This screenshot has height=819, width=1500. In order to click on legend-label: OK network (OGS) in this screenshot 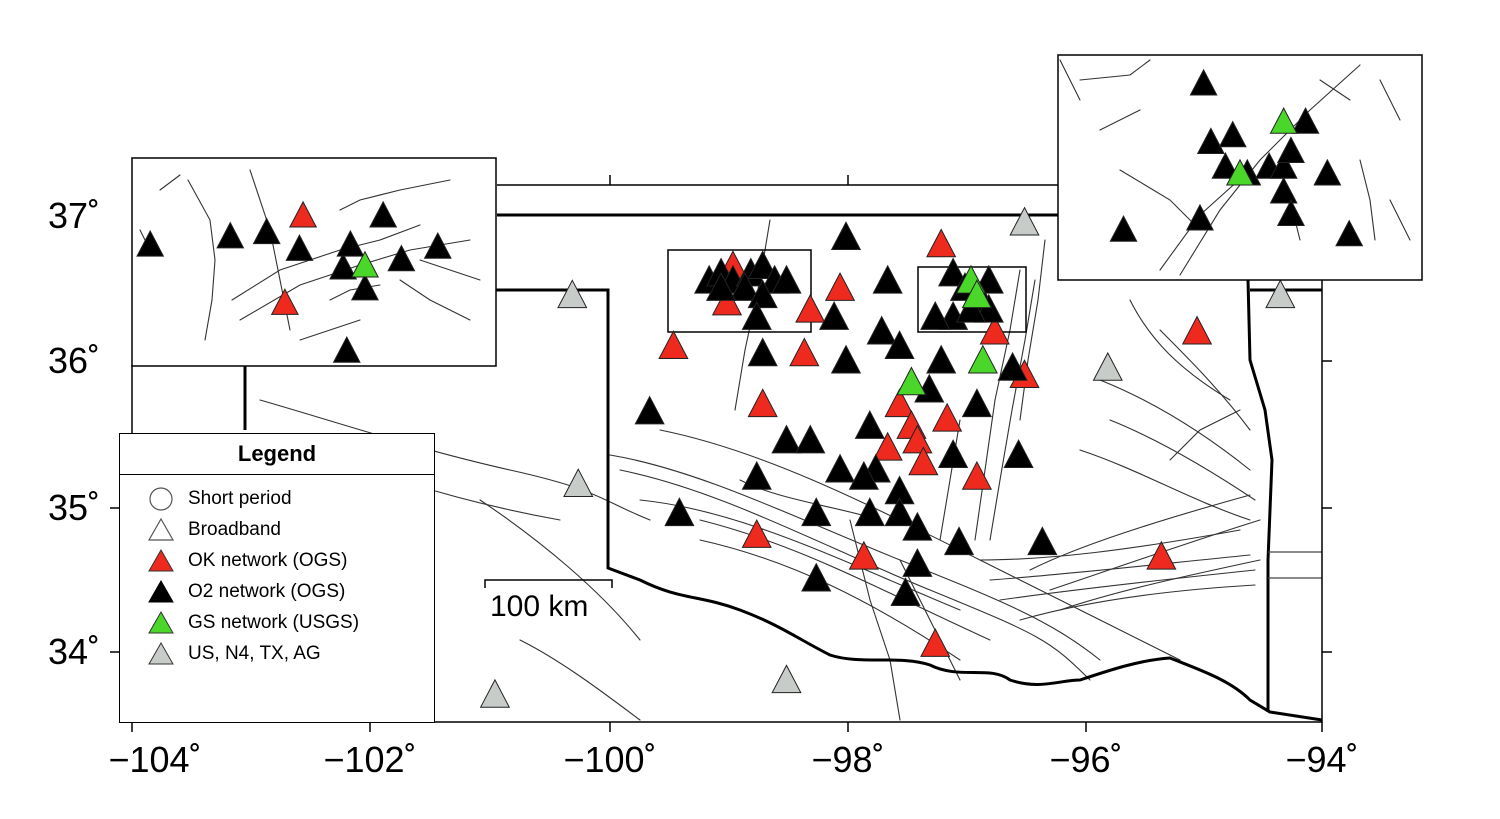, I will do `click(268, 560)`.